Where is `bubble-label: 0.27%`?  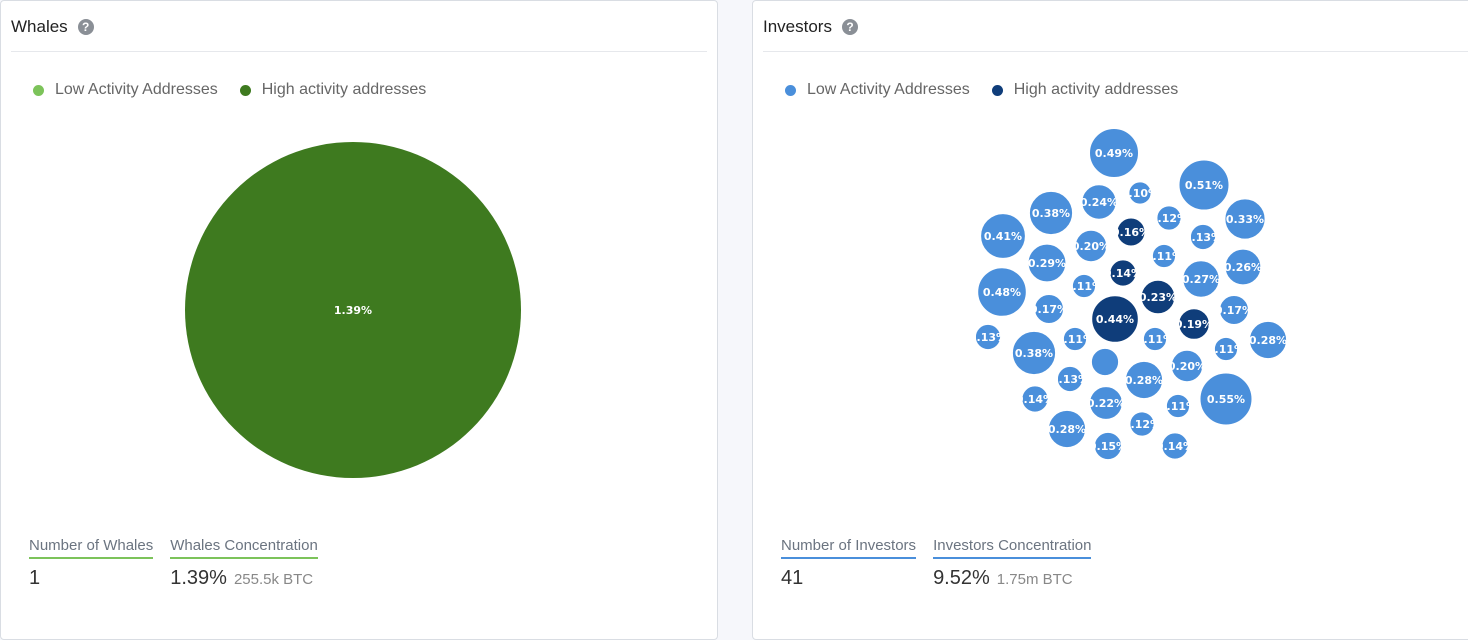
bubble-label: 0.27% is located at coordinates (1201, 279).